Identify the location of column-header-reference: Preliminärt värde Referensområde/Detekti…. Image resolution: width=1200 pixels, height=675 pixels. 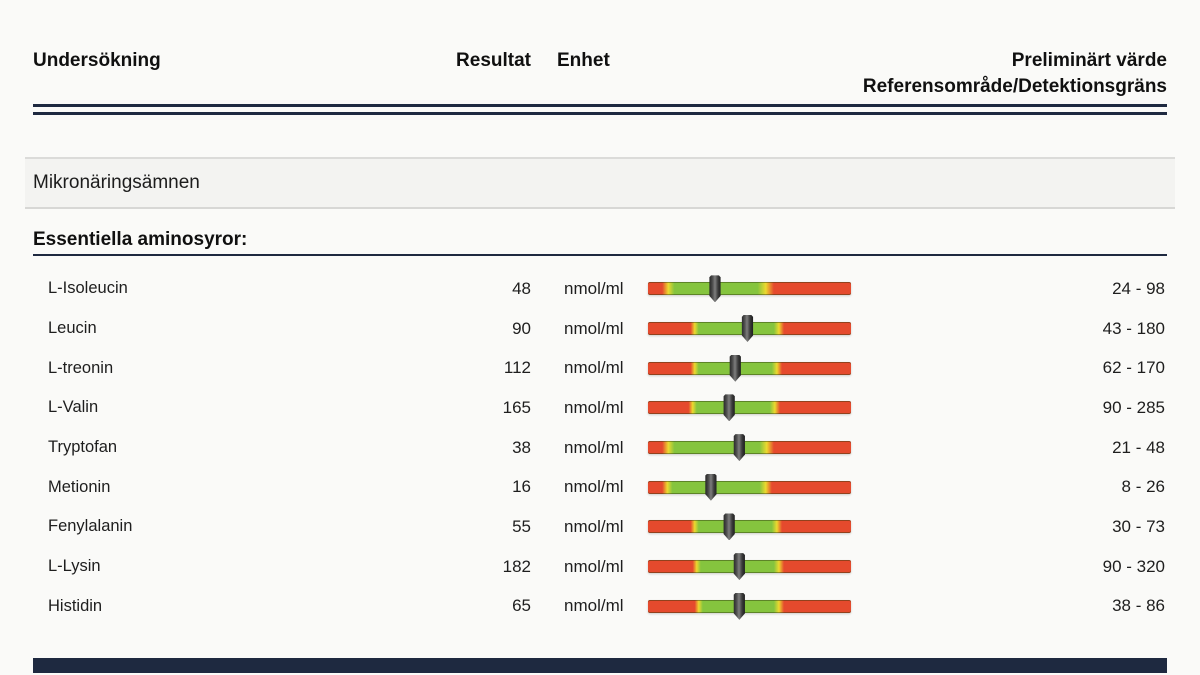
(907, 74).